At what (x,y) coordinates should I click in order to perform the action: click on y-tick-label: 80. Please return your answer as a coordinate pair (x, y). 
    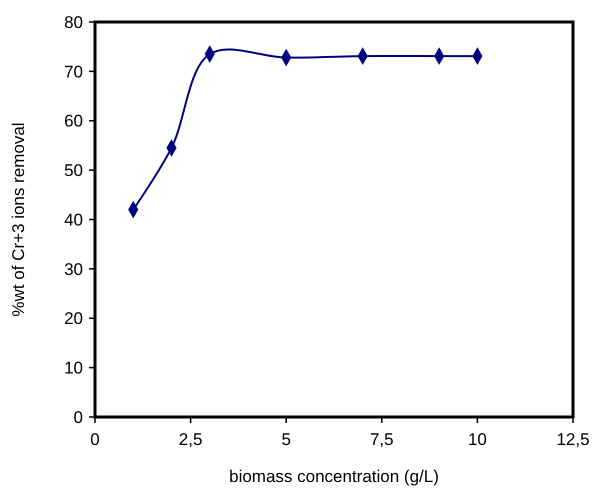
    Looking at the image, I should click on (73, 22).